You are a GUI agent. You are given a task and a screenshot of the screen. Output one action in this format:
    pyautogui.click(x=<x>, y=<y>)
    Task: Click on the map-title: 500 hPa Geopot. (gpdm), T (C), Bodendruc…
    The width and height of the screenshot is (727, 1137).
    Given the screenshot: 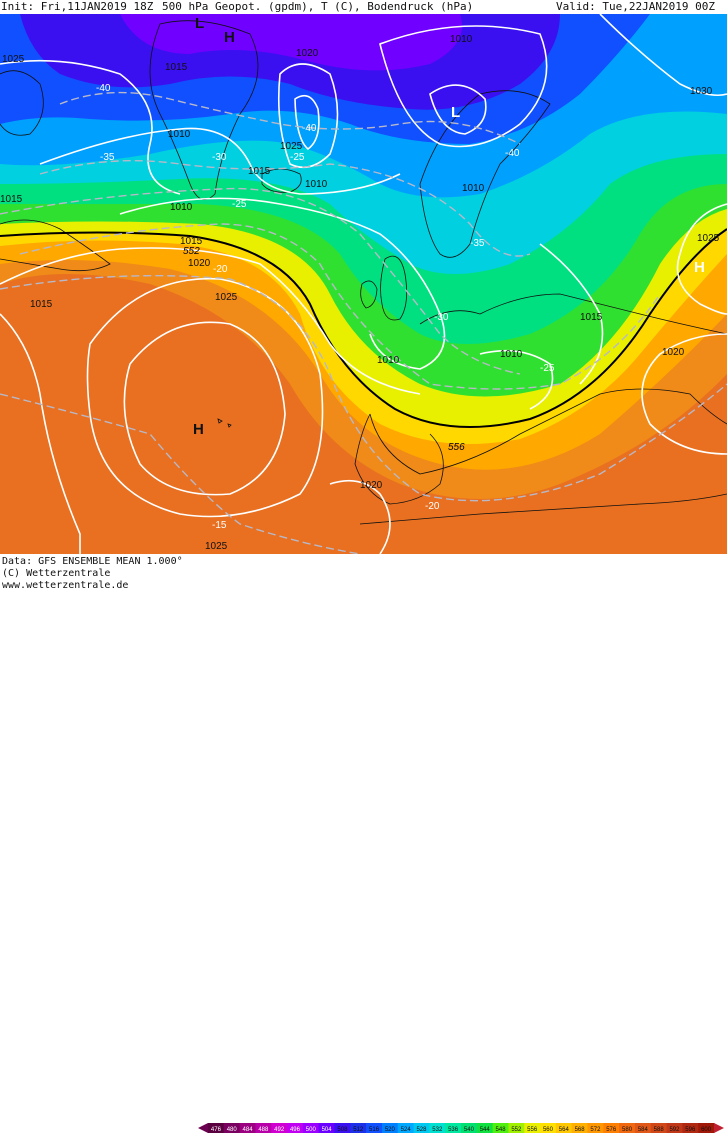 What is the action you would take?
    pyautogui.click(x=317, y=7)
    